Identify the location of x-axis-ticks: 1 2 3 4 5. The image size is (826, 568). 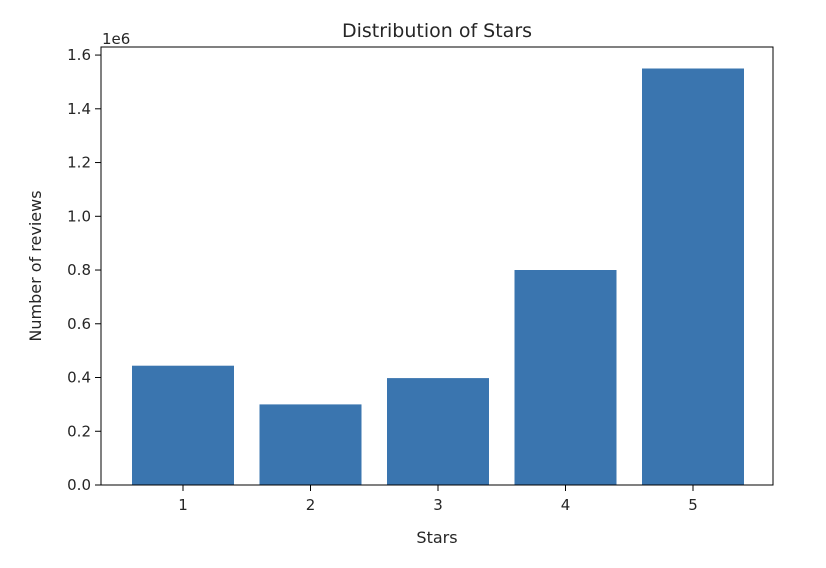
(438, 499).